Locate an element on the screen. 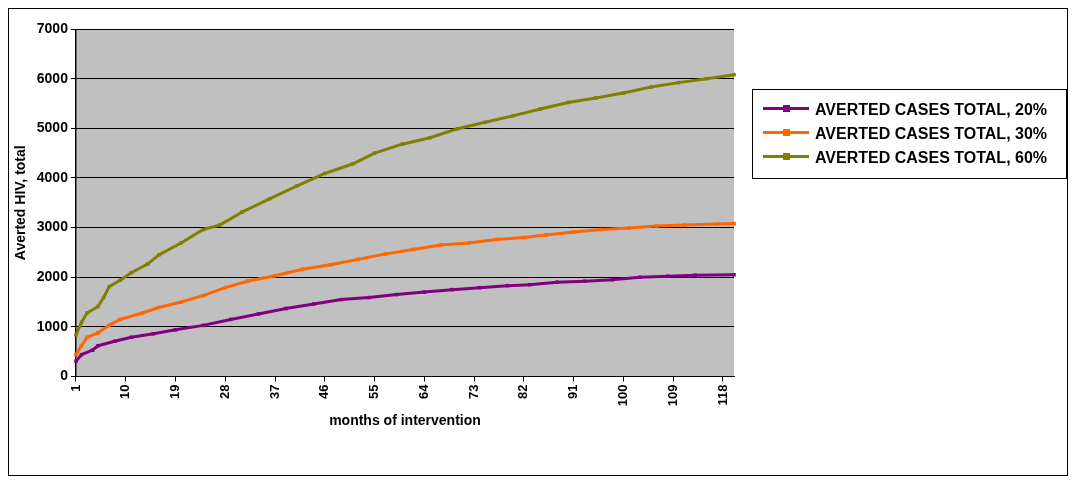  y-tick-label: 3000 is located at coordinates (52, 226).